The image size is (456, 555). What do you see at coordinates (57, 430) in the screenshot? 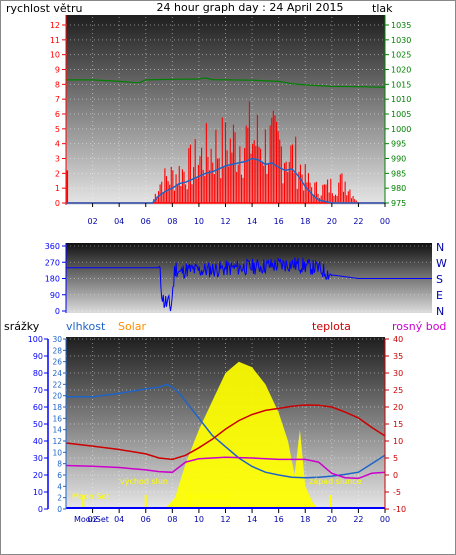
I see `humidity-tick-label: 14` at bounding box center [57, 430].